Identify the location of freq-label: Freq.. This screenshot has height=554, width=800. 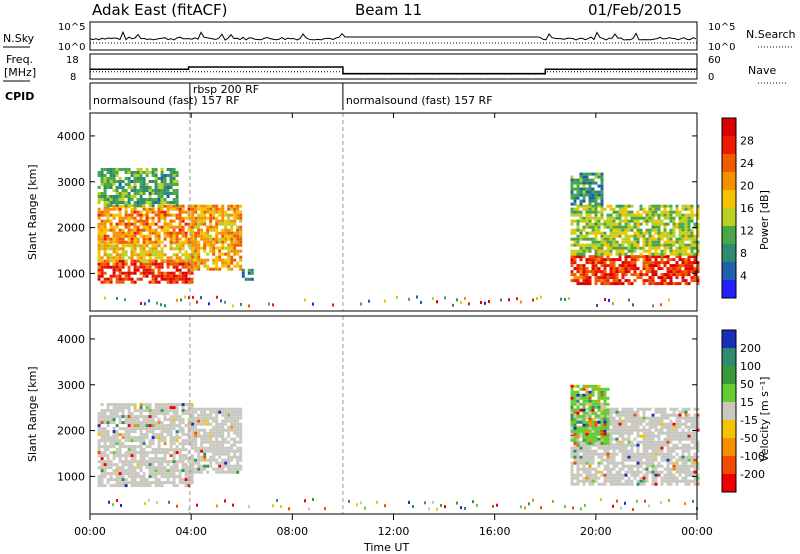
(19, 59).